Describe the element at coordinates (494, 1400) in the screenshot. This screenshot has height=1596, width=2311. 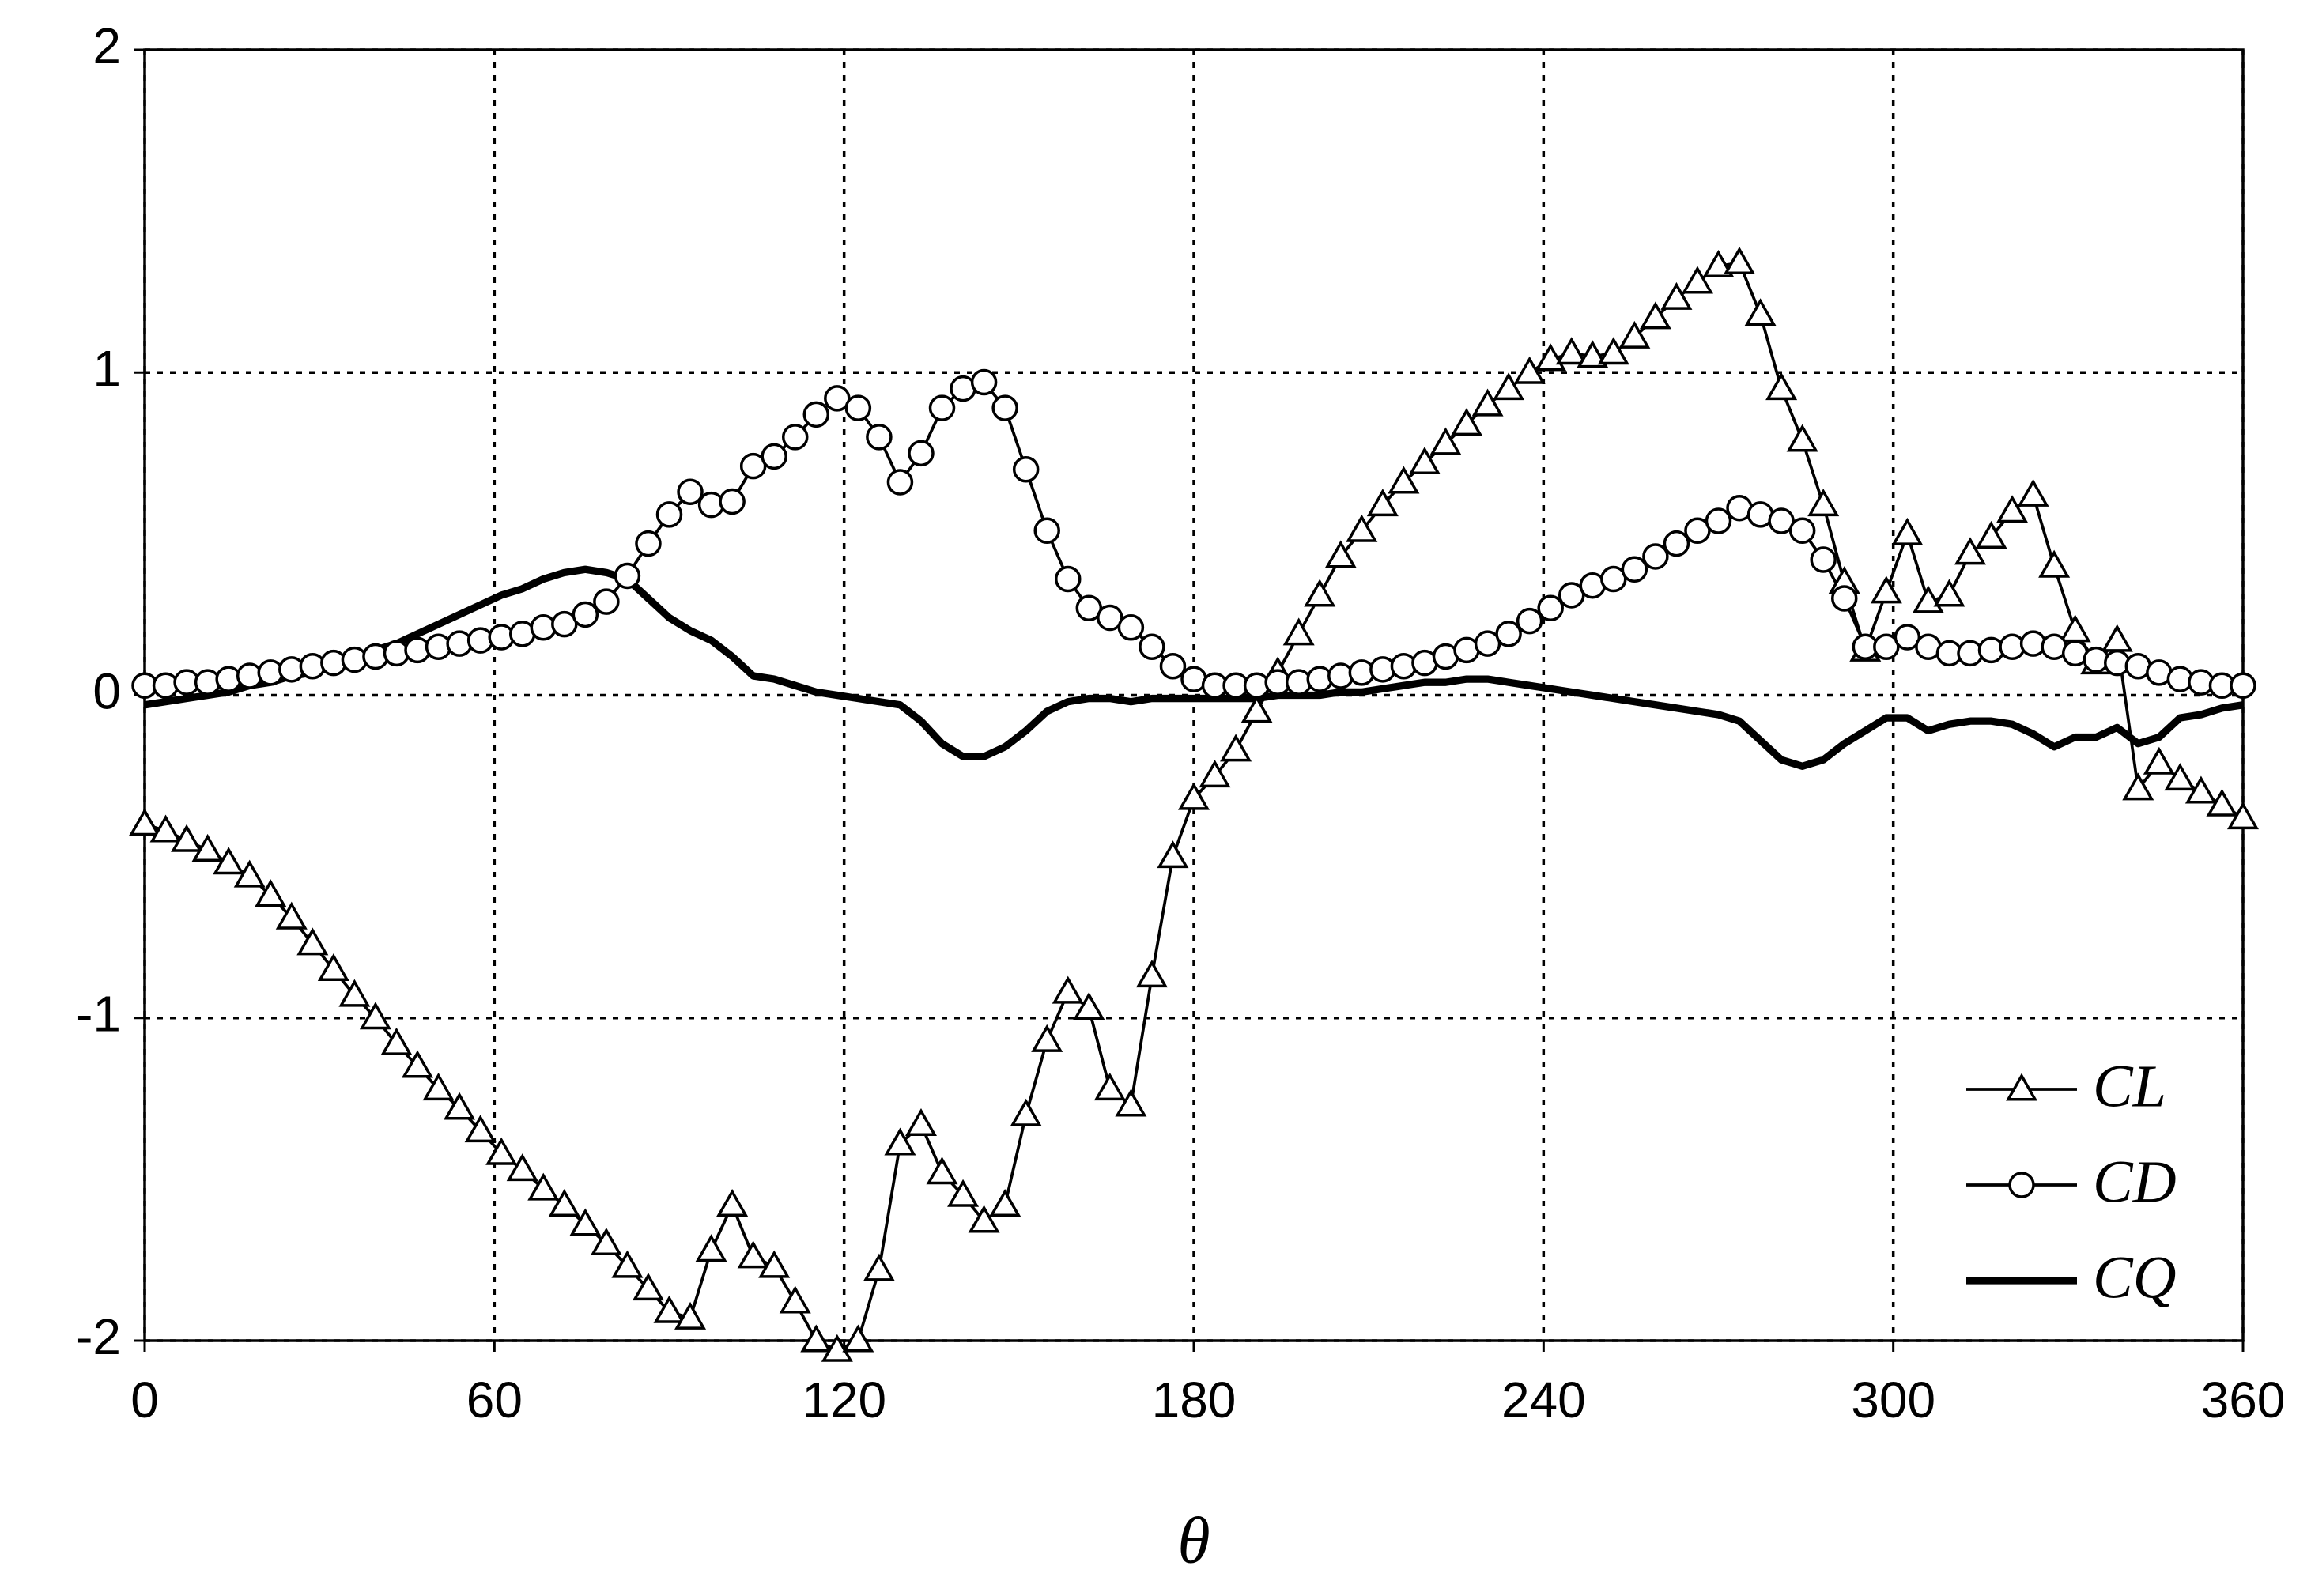
I see `x-tick-label: 60` at that location.